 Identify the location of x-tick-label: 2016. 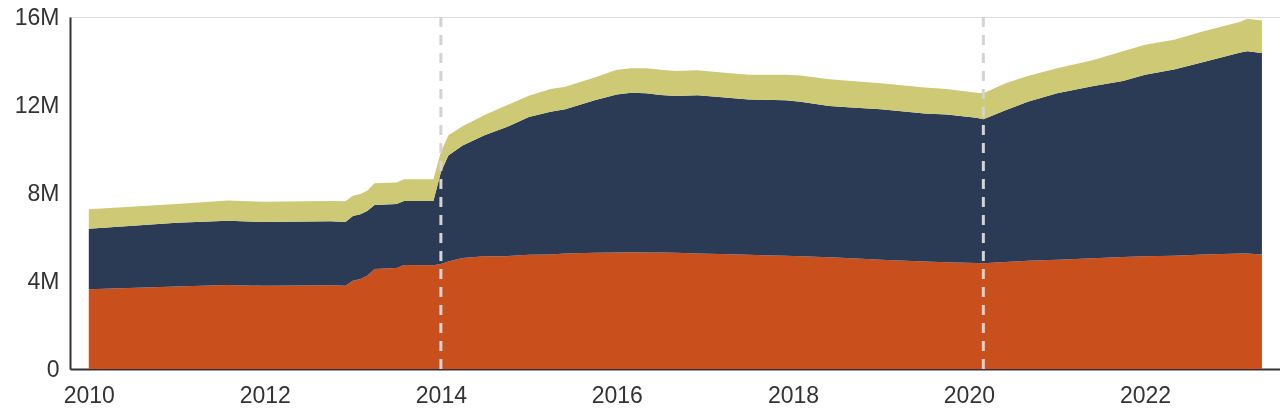
(617, 394).